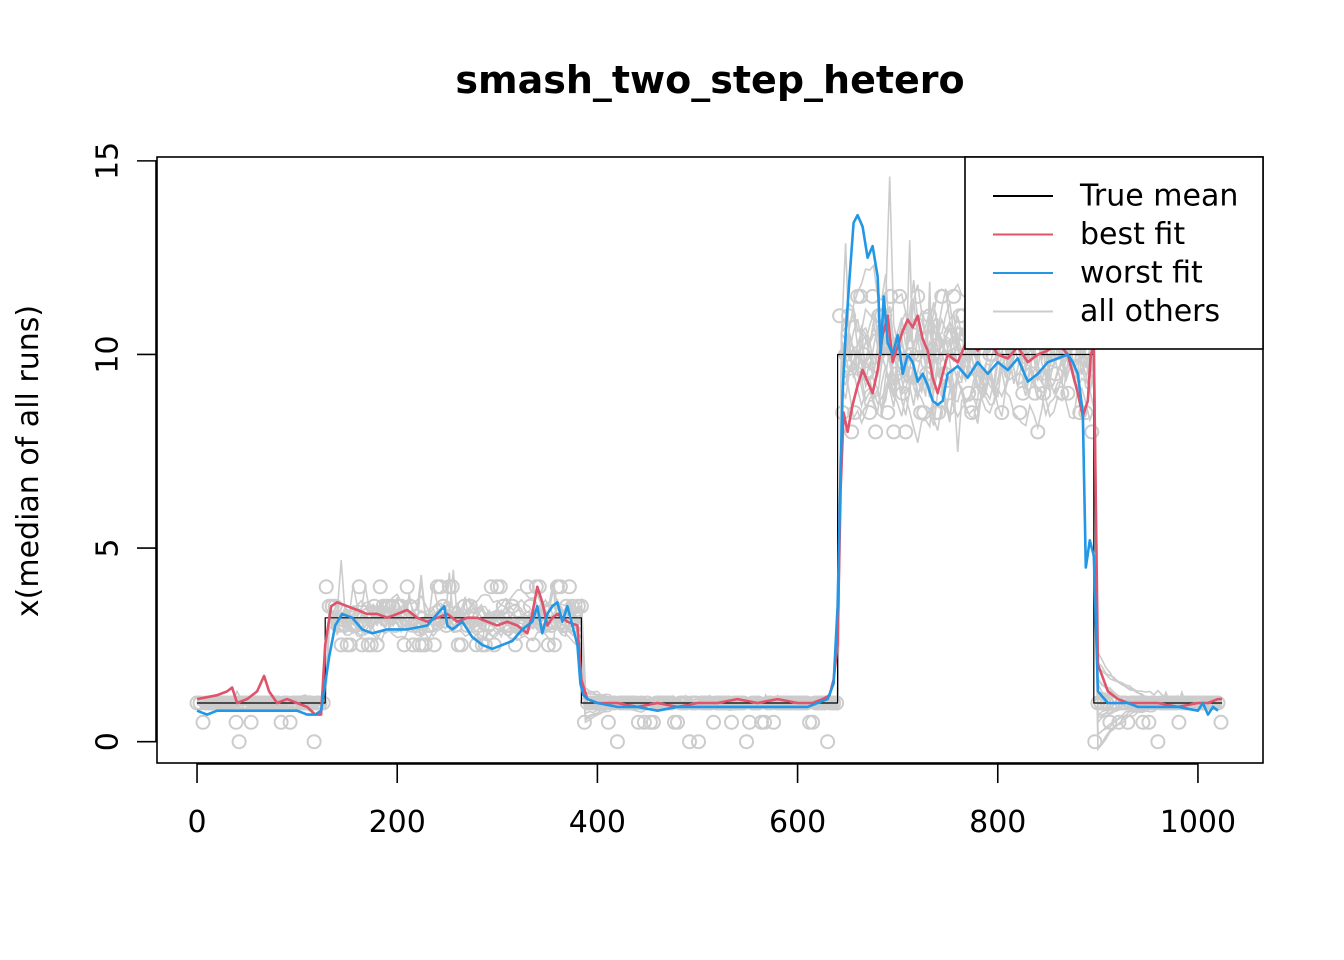  Describe the element at coordinates (797, 822) in the screenshot. I see `x-tick-label: 600` at that location.